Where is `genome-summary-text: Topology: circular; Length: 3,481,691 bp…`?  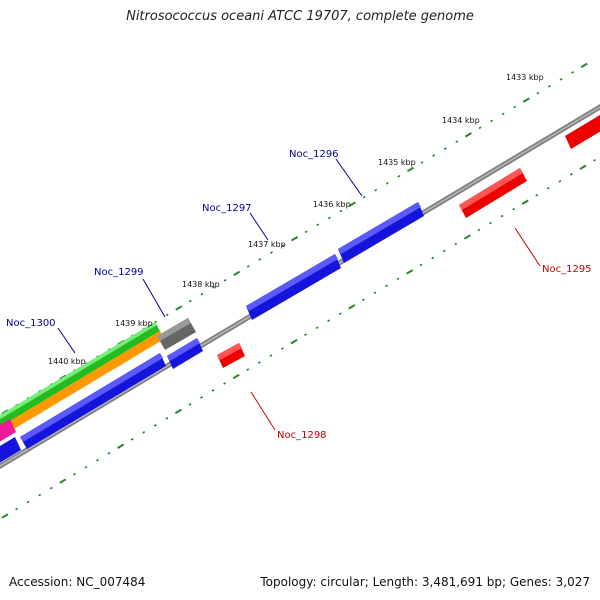
genome-summary-text: Topology: circular; Length: 3,481,691 bp… is located at coordinates (425, 582).